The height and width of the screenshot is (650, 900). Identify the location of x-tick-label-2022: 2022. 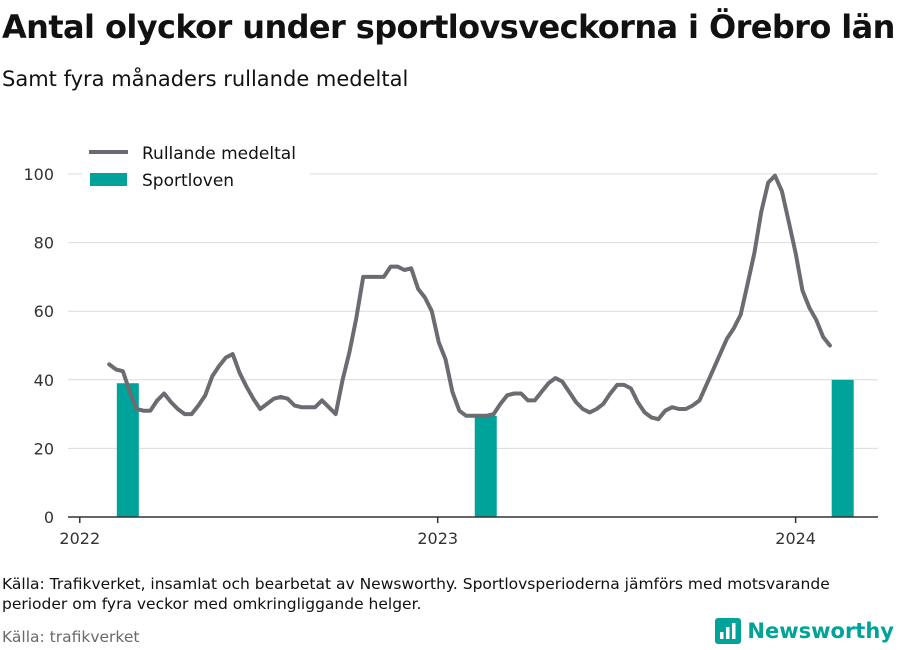
(79, 538).